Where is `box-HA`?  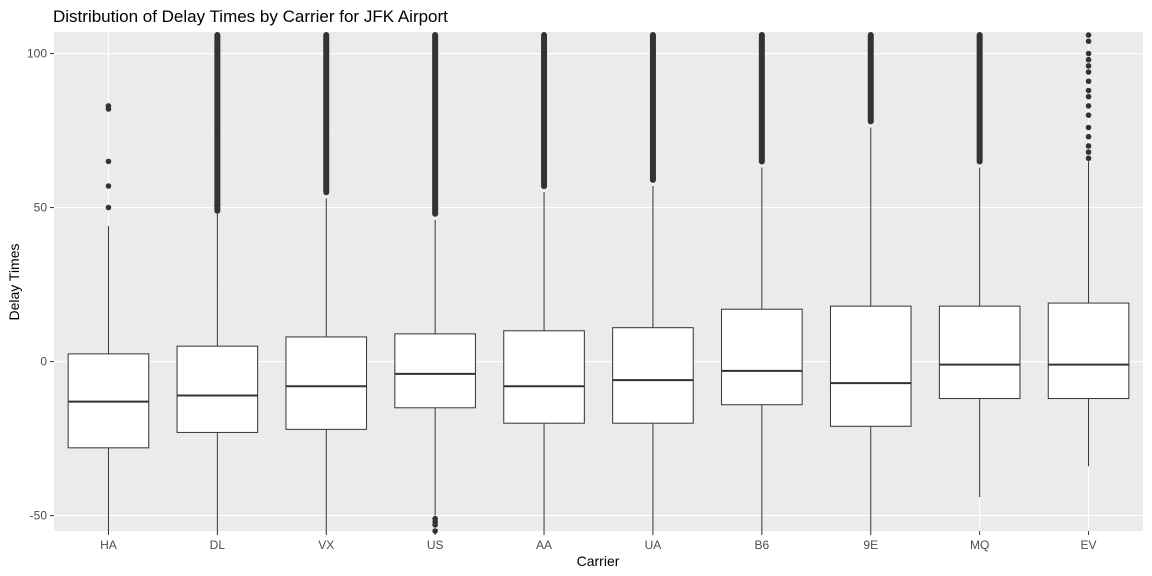 box-HA is located at coordinates (108, 317).